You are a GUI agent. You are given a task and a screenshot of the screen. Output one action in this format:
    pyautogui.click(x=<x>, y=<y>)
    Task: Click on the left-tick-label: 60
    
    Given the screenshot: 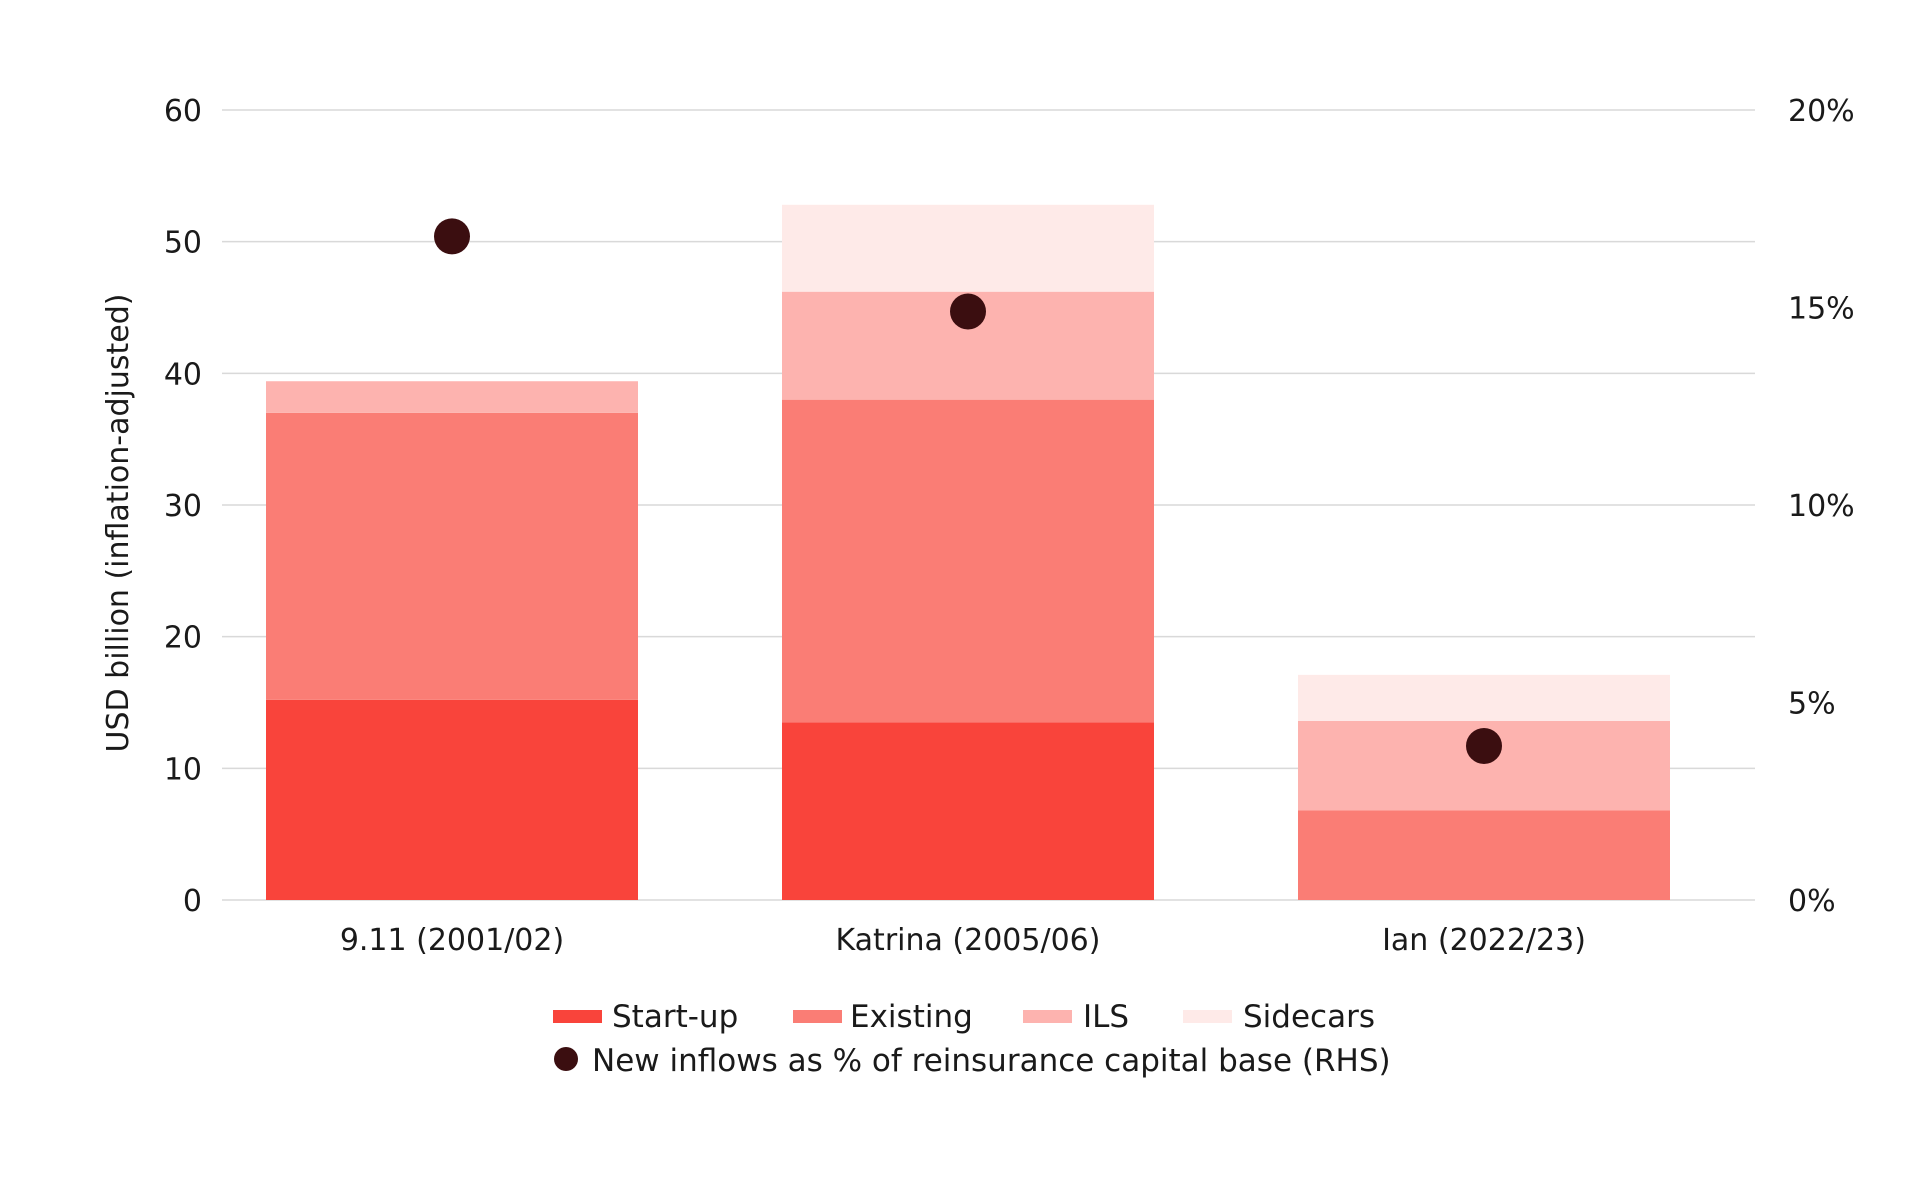 What is the action you would take?
    pyautogui.click(x=183, y=111)
    